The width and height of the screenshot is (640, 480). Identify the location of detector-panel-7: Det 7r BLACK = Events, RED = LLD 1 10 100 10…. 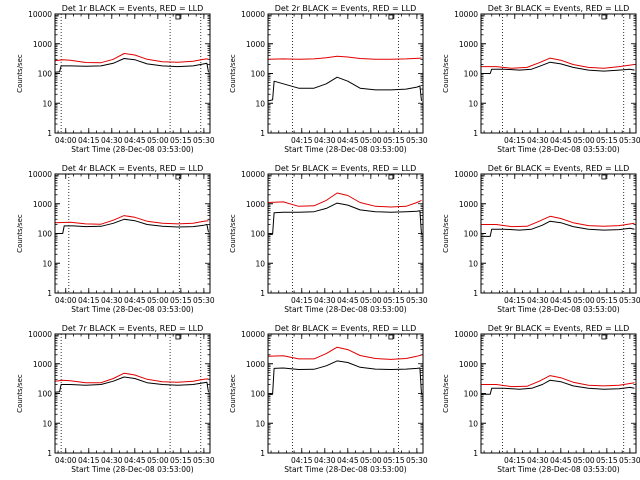
(115, 399).